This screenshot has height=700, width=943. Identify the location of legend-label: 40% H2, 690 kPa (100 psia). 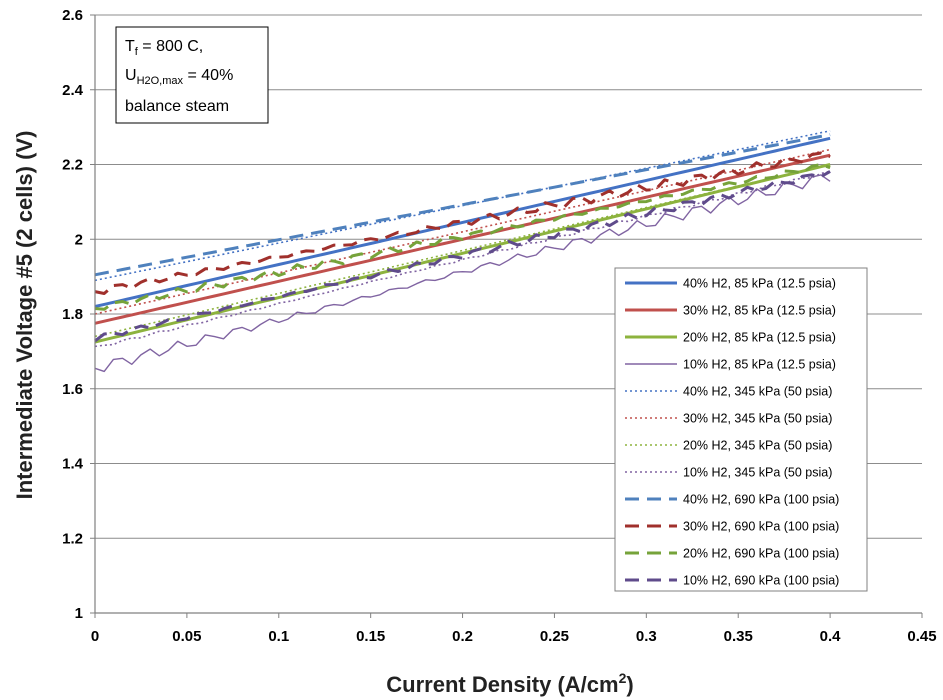
(761, 500).